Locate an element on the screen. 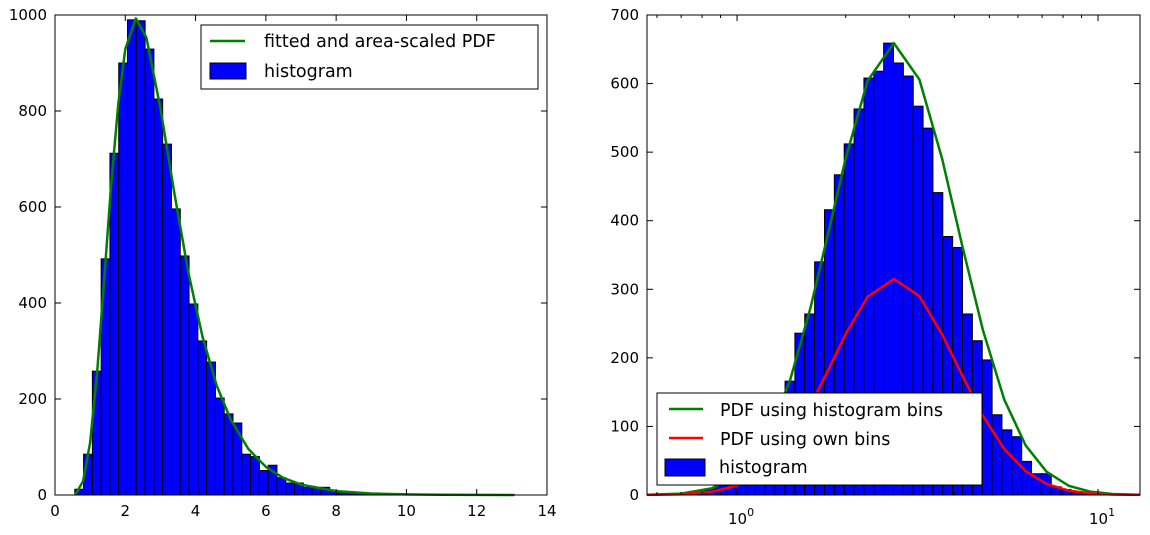 This screenshot has width=1150, height=535. x-tick-label: 4 is located at coordinates (196, 511).